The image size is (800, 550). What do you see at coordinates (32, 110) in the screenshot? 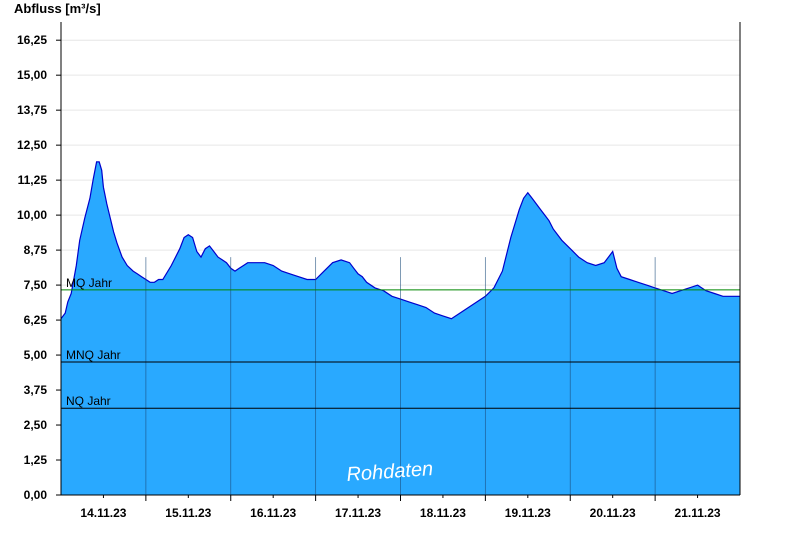
I see `y-tick-label: 13,75` at bounding box center [32, 110].